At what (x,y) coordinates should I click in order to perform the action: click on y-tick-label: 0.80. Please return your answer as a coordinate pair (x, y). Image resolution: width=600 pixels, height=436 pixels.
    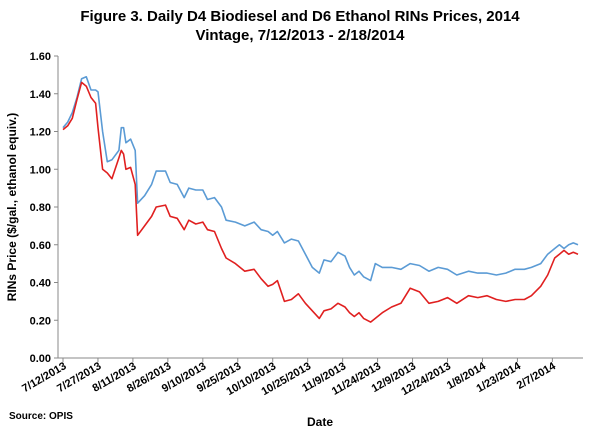
    Looking at the image, I should click on (40, 208).